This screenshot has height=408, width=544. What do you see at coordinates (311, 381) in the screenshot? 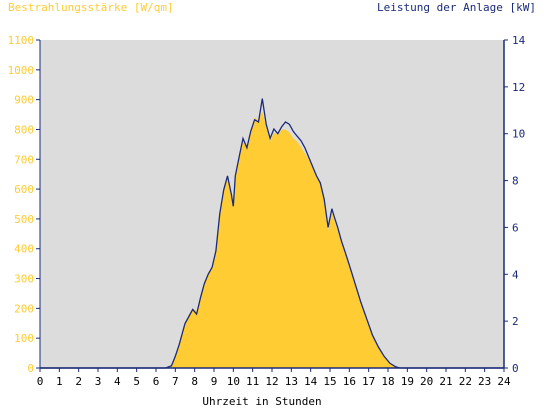
I see `x-tick-label: 14` at bounding box center [311, 381].